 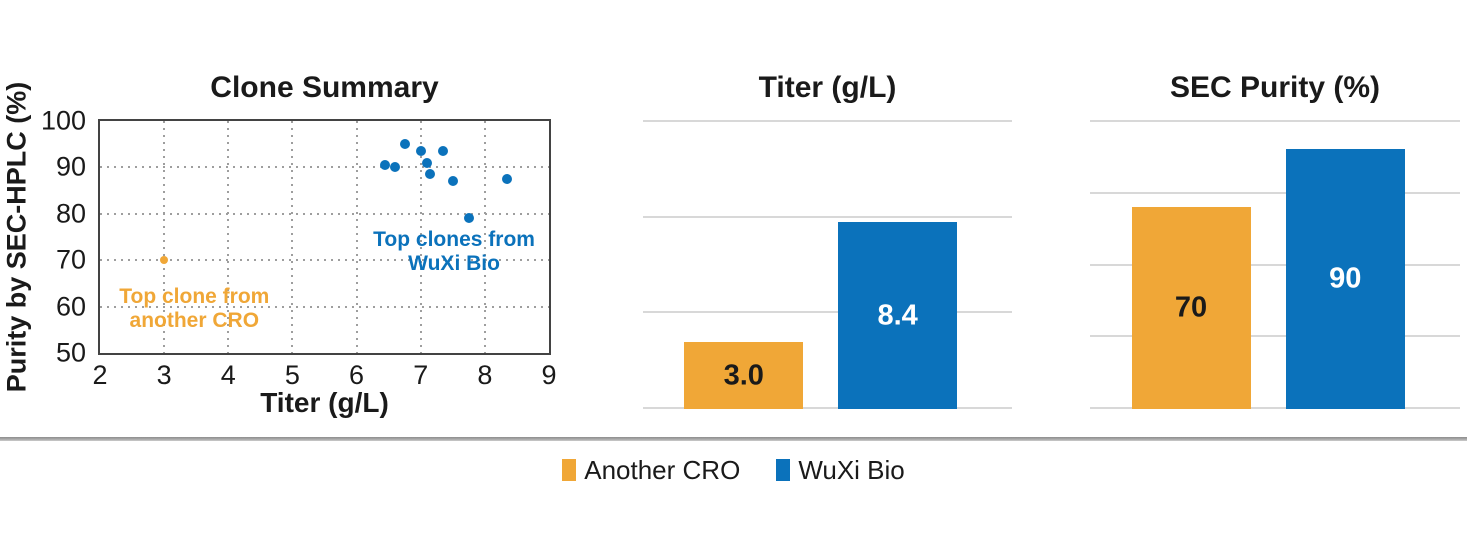 I want to click on scatter-point-another-cro, so click(x=164, y=260).